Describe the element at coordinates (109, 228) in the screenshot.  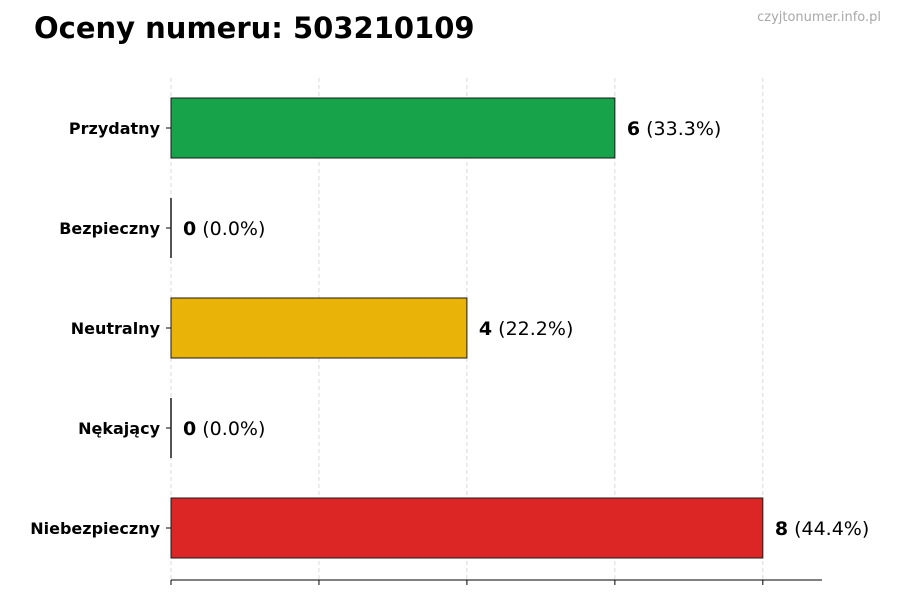
I see `category-label-1: Bezpieczny` at that location.